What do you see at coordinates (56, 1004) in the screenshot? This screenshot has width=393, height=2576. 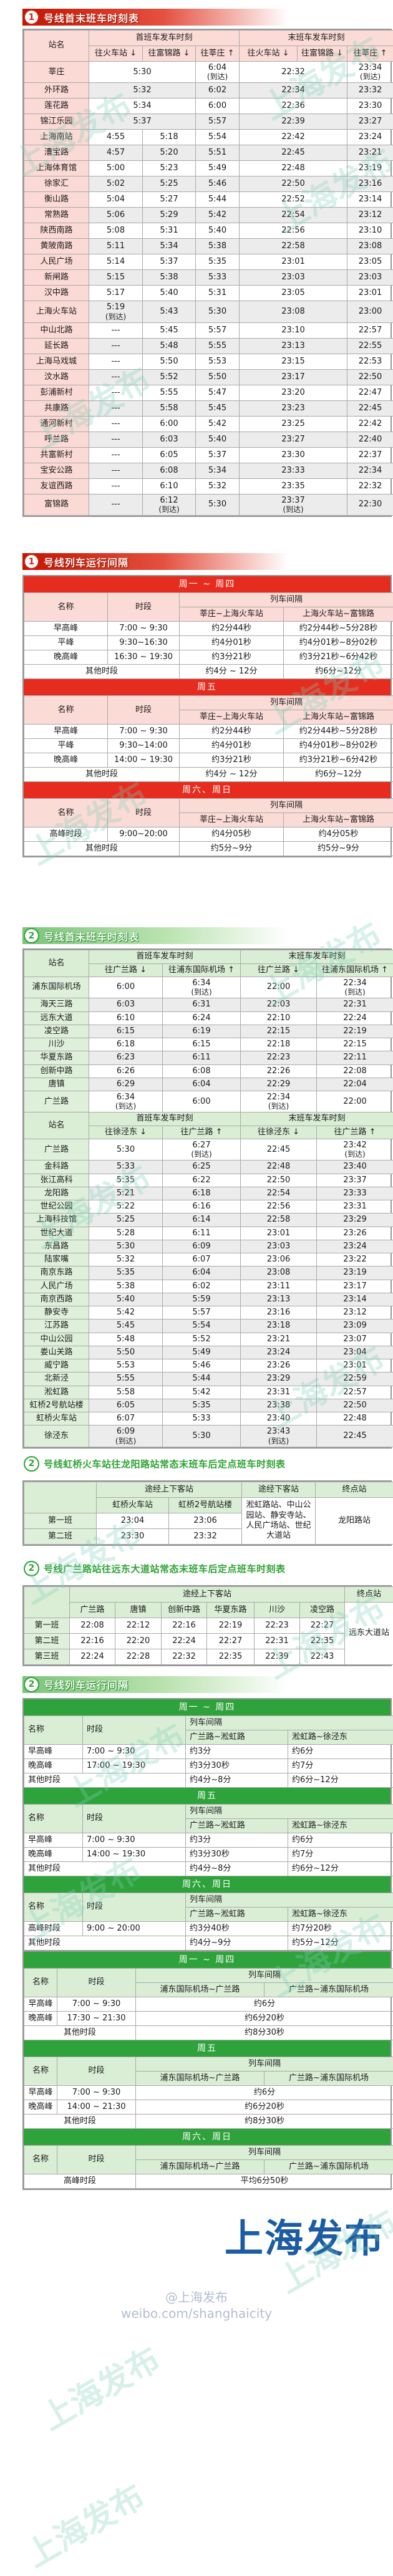 I see `station-cell: 海天三路` at bounding box center [56, 1004].